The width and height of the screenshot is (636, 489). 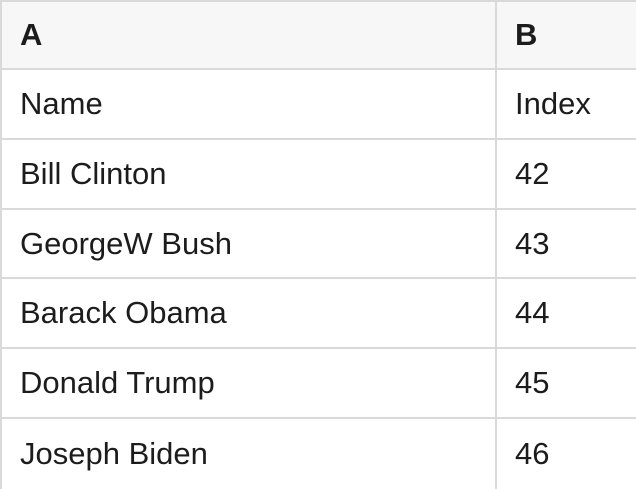 I want to click on cell-a3-name: GeorgeW Bush, so click(x=249, y=244).